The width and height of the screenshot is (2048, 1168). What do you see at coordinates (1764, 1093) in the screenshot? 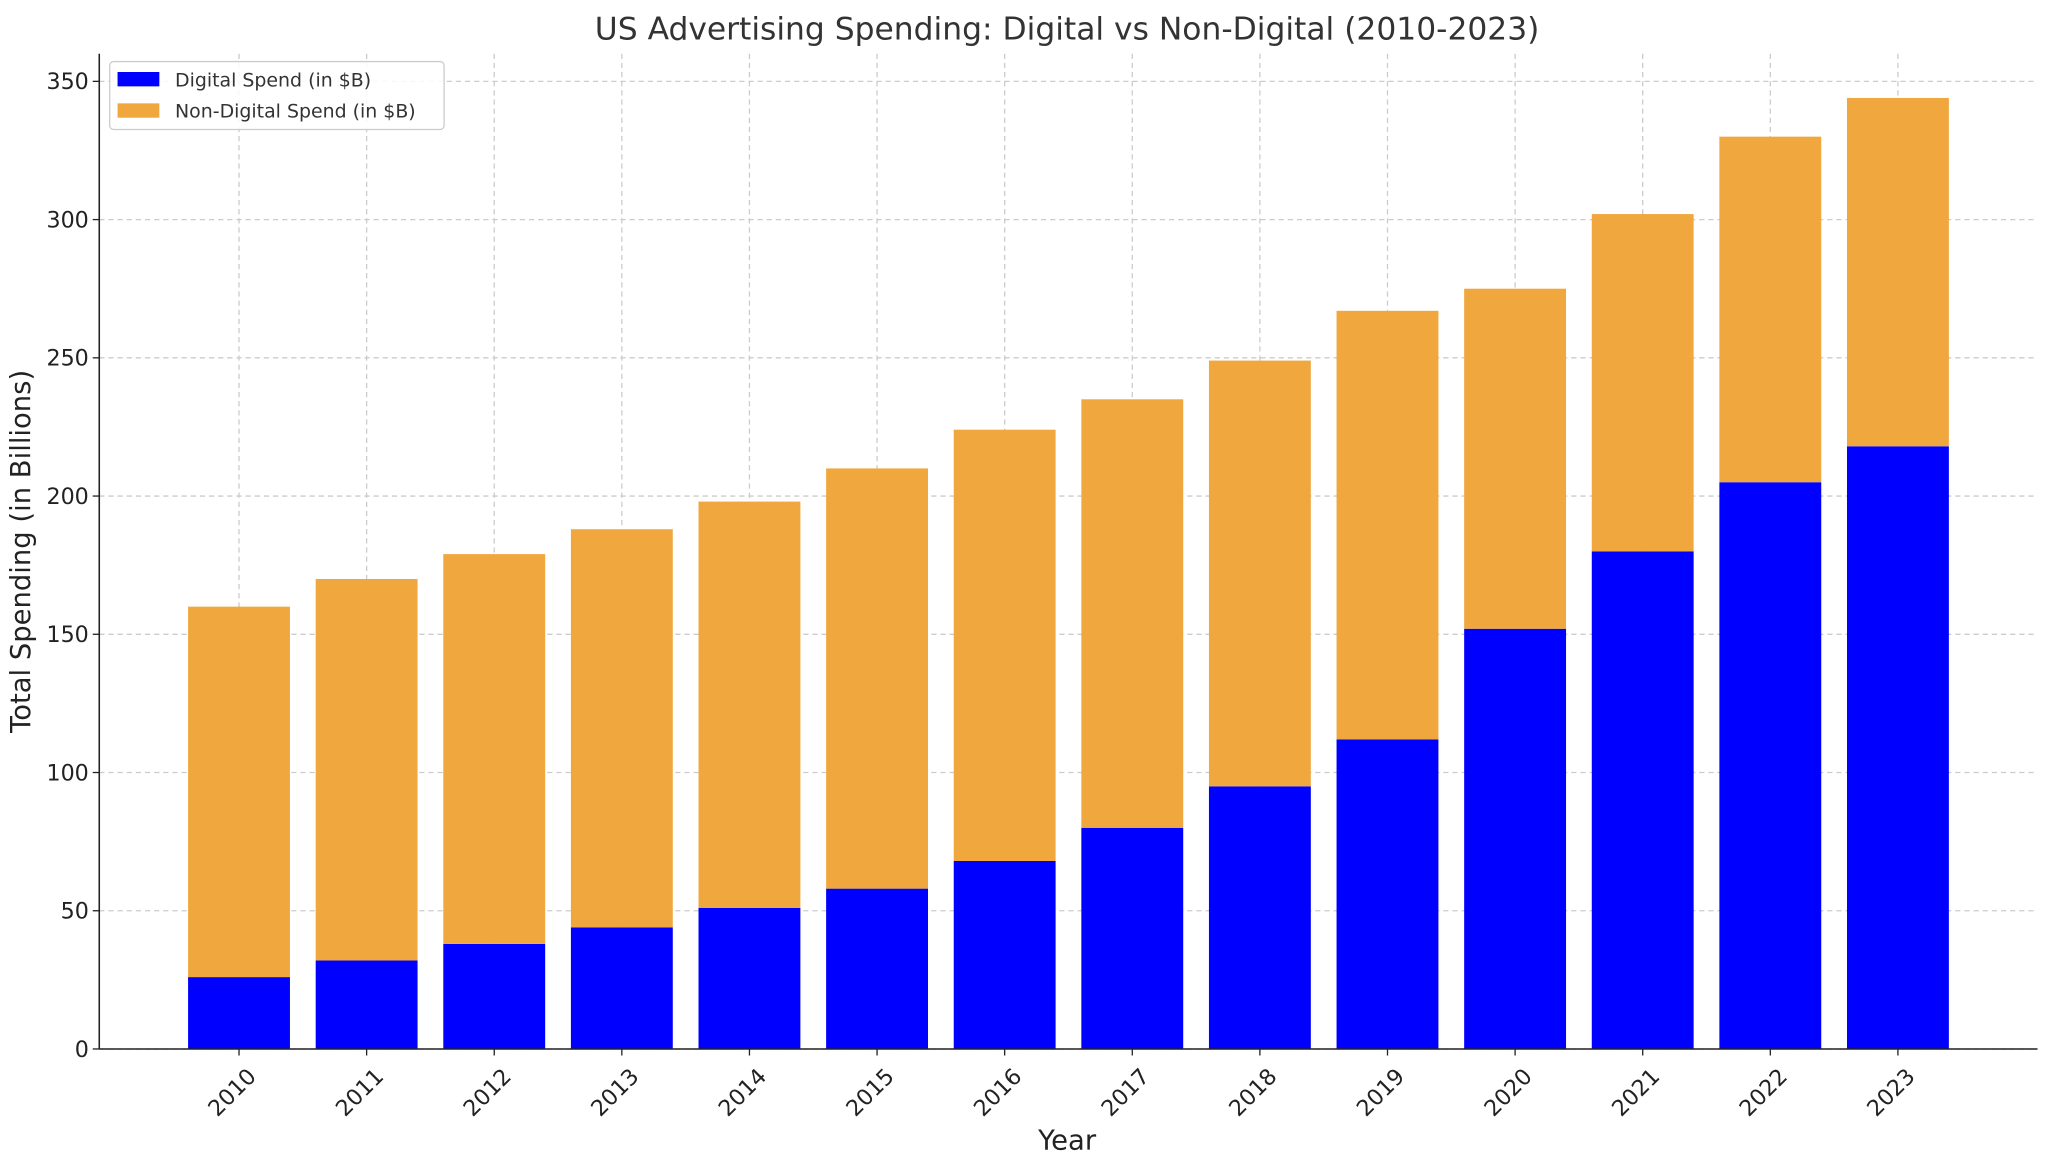
I see `x-tick-label: 2022` at bounding box center [1764, 1093].